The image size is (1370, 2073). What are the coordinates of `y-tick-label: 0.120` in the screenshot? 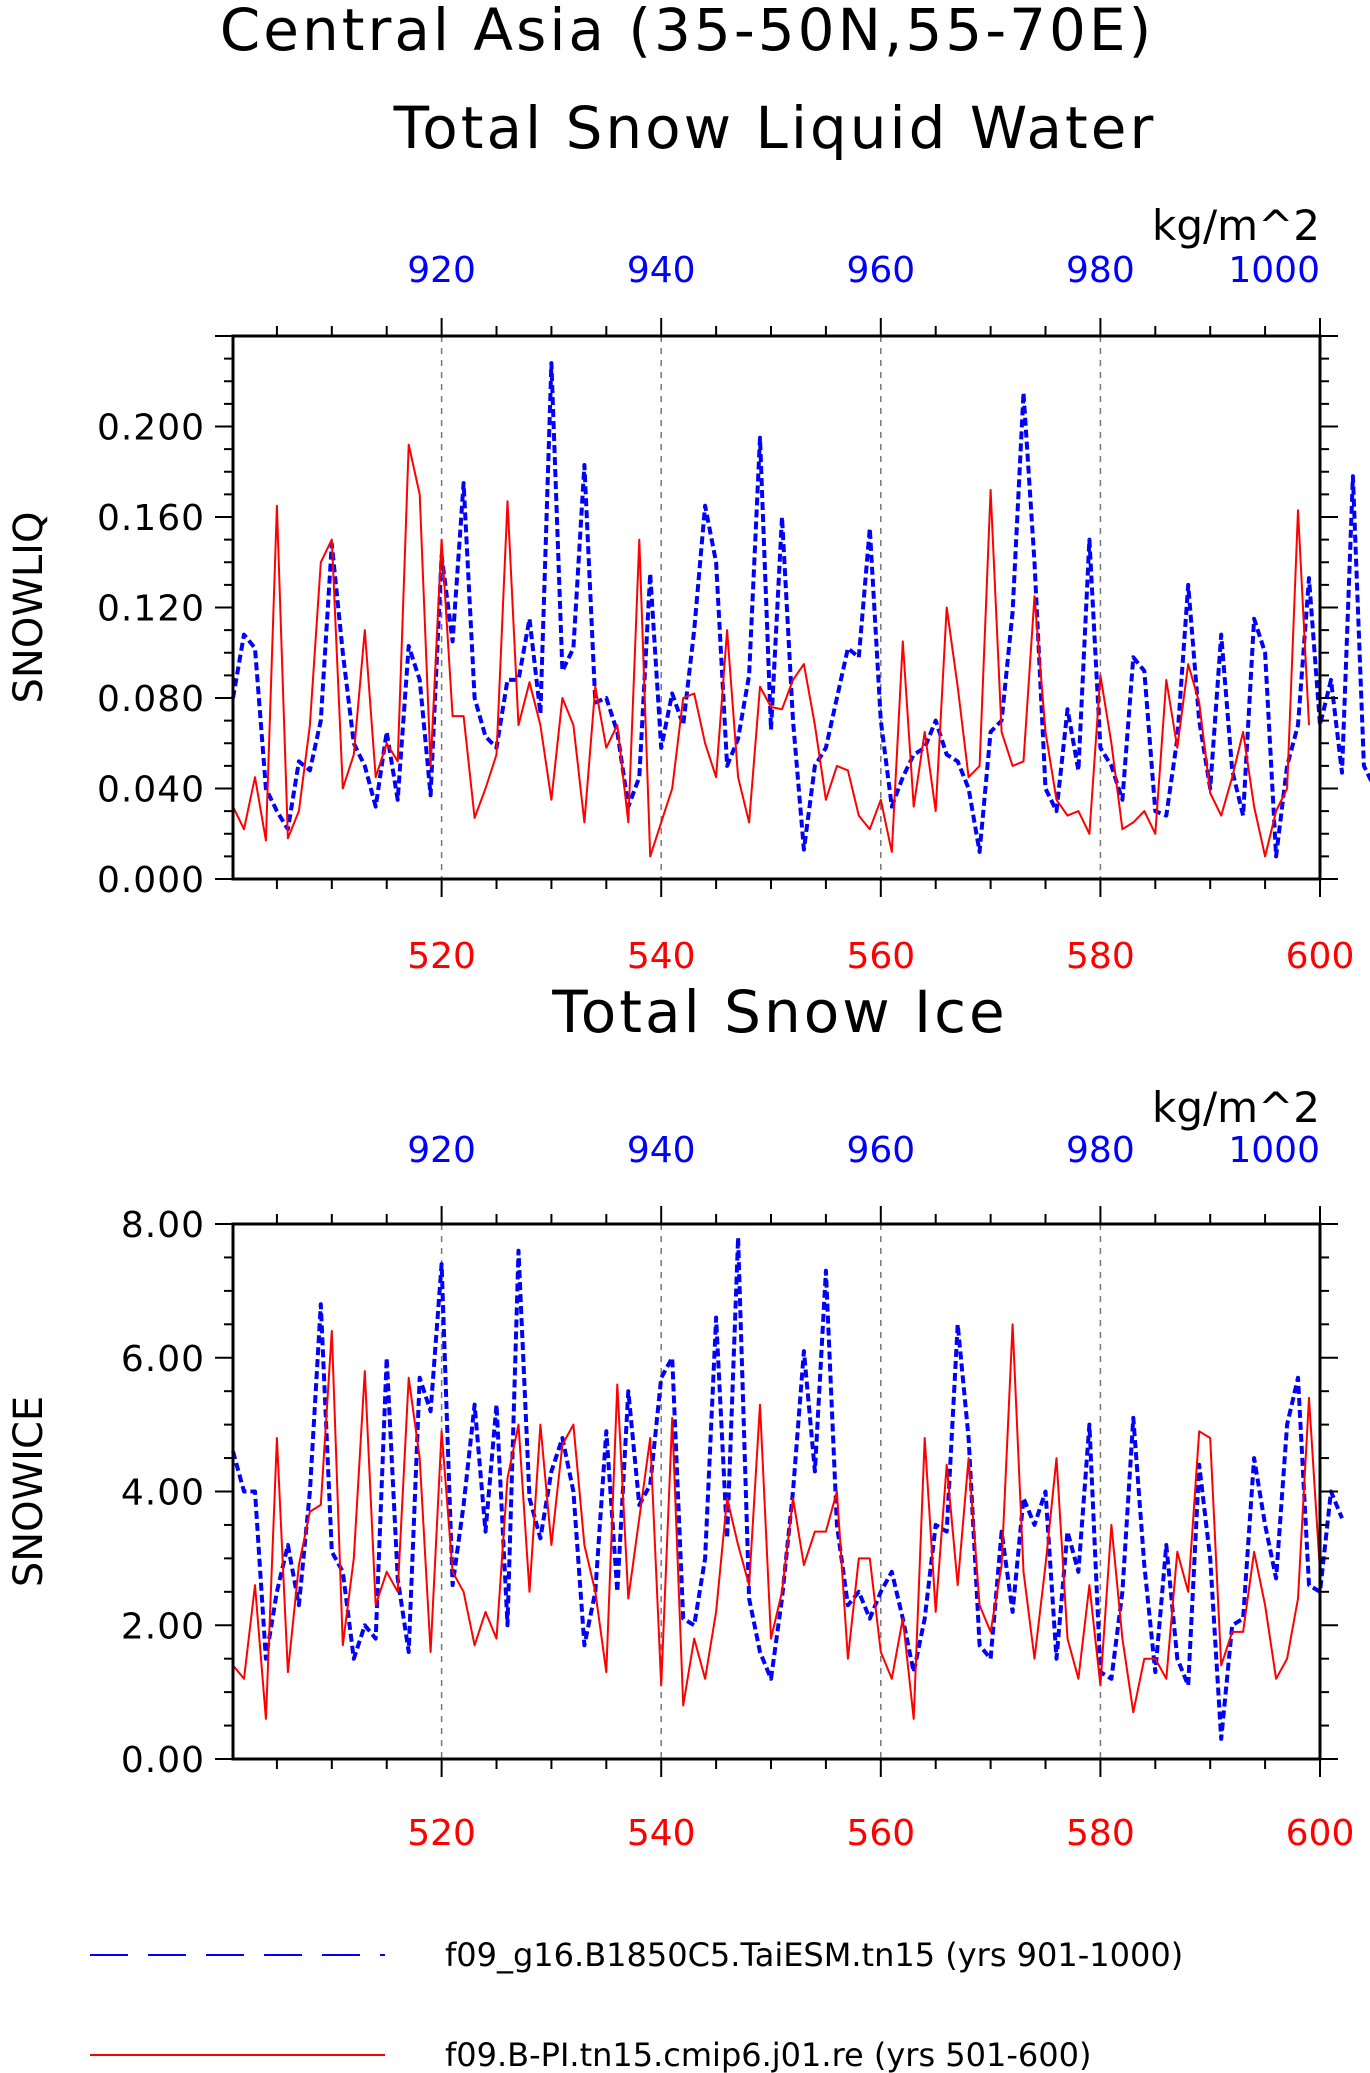 It's located at (151, 609).